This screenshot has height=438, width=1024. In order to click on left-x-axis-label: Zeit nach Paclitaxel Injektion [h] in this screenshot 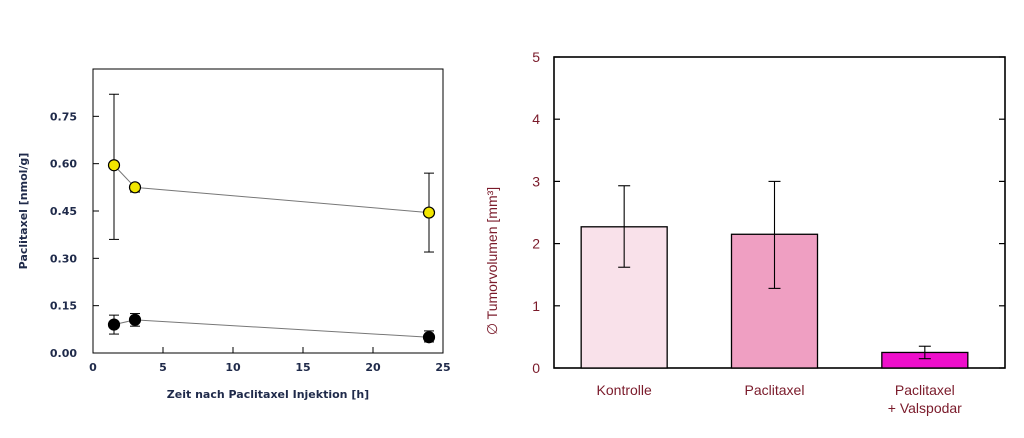, I will do `click(268, 394)`.